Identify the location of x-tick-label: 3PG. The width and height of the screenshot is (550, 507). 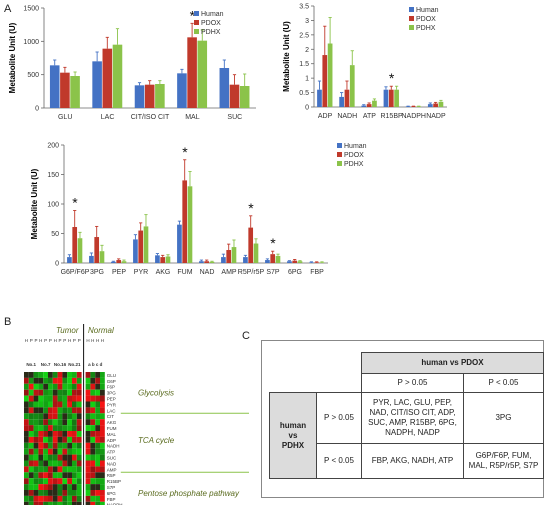
(97, 272).